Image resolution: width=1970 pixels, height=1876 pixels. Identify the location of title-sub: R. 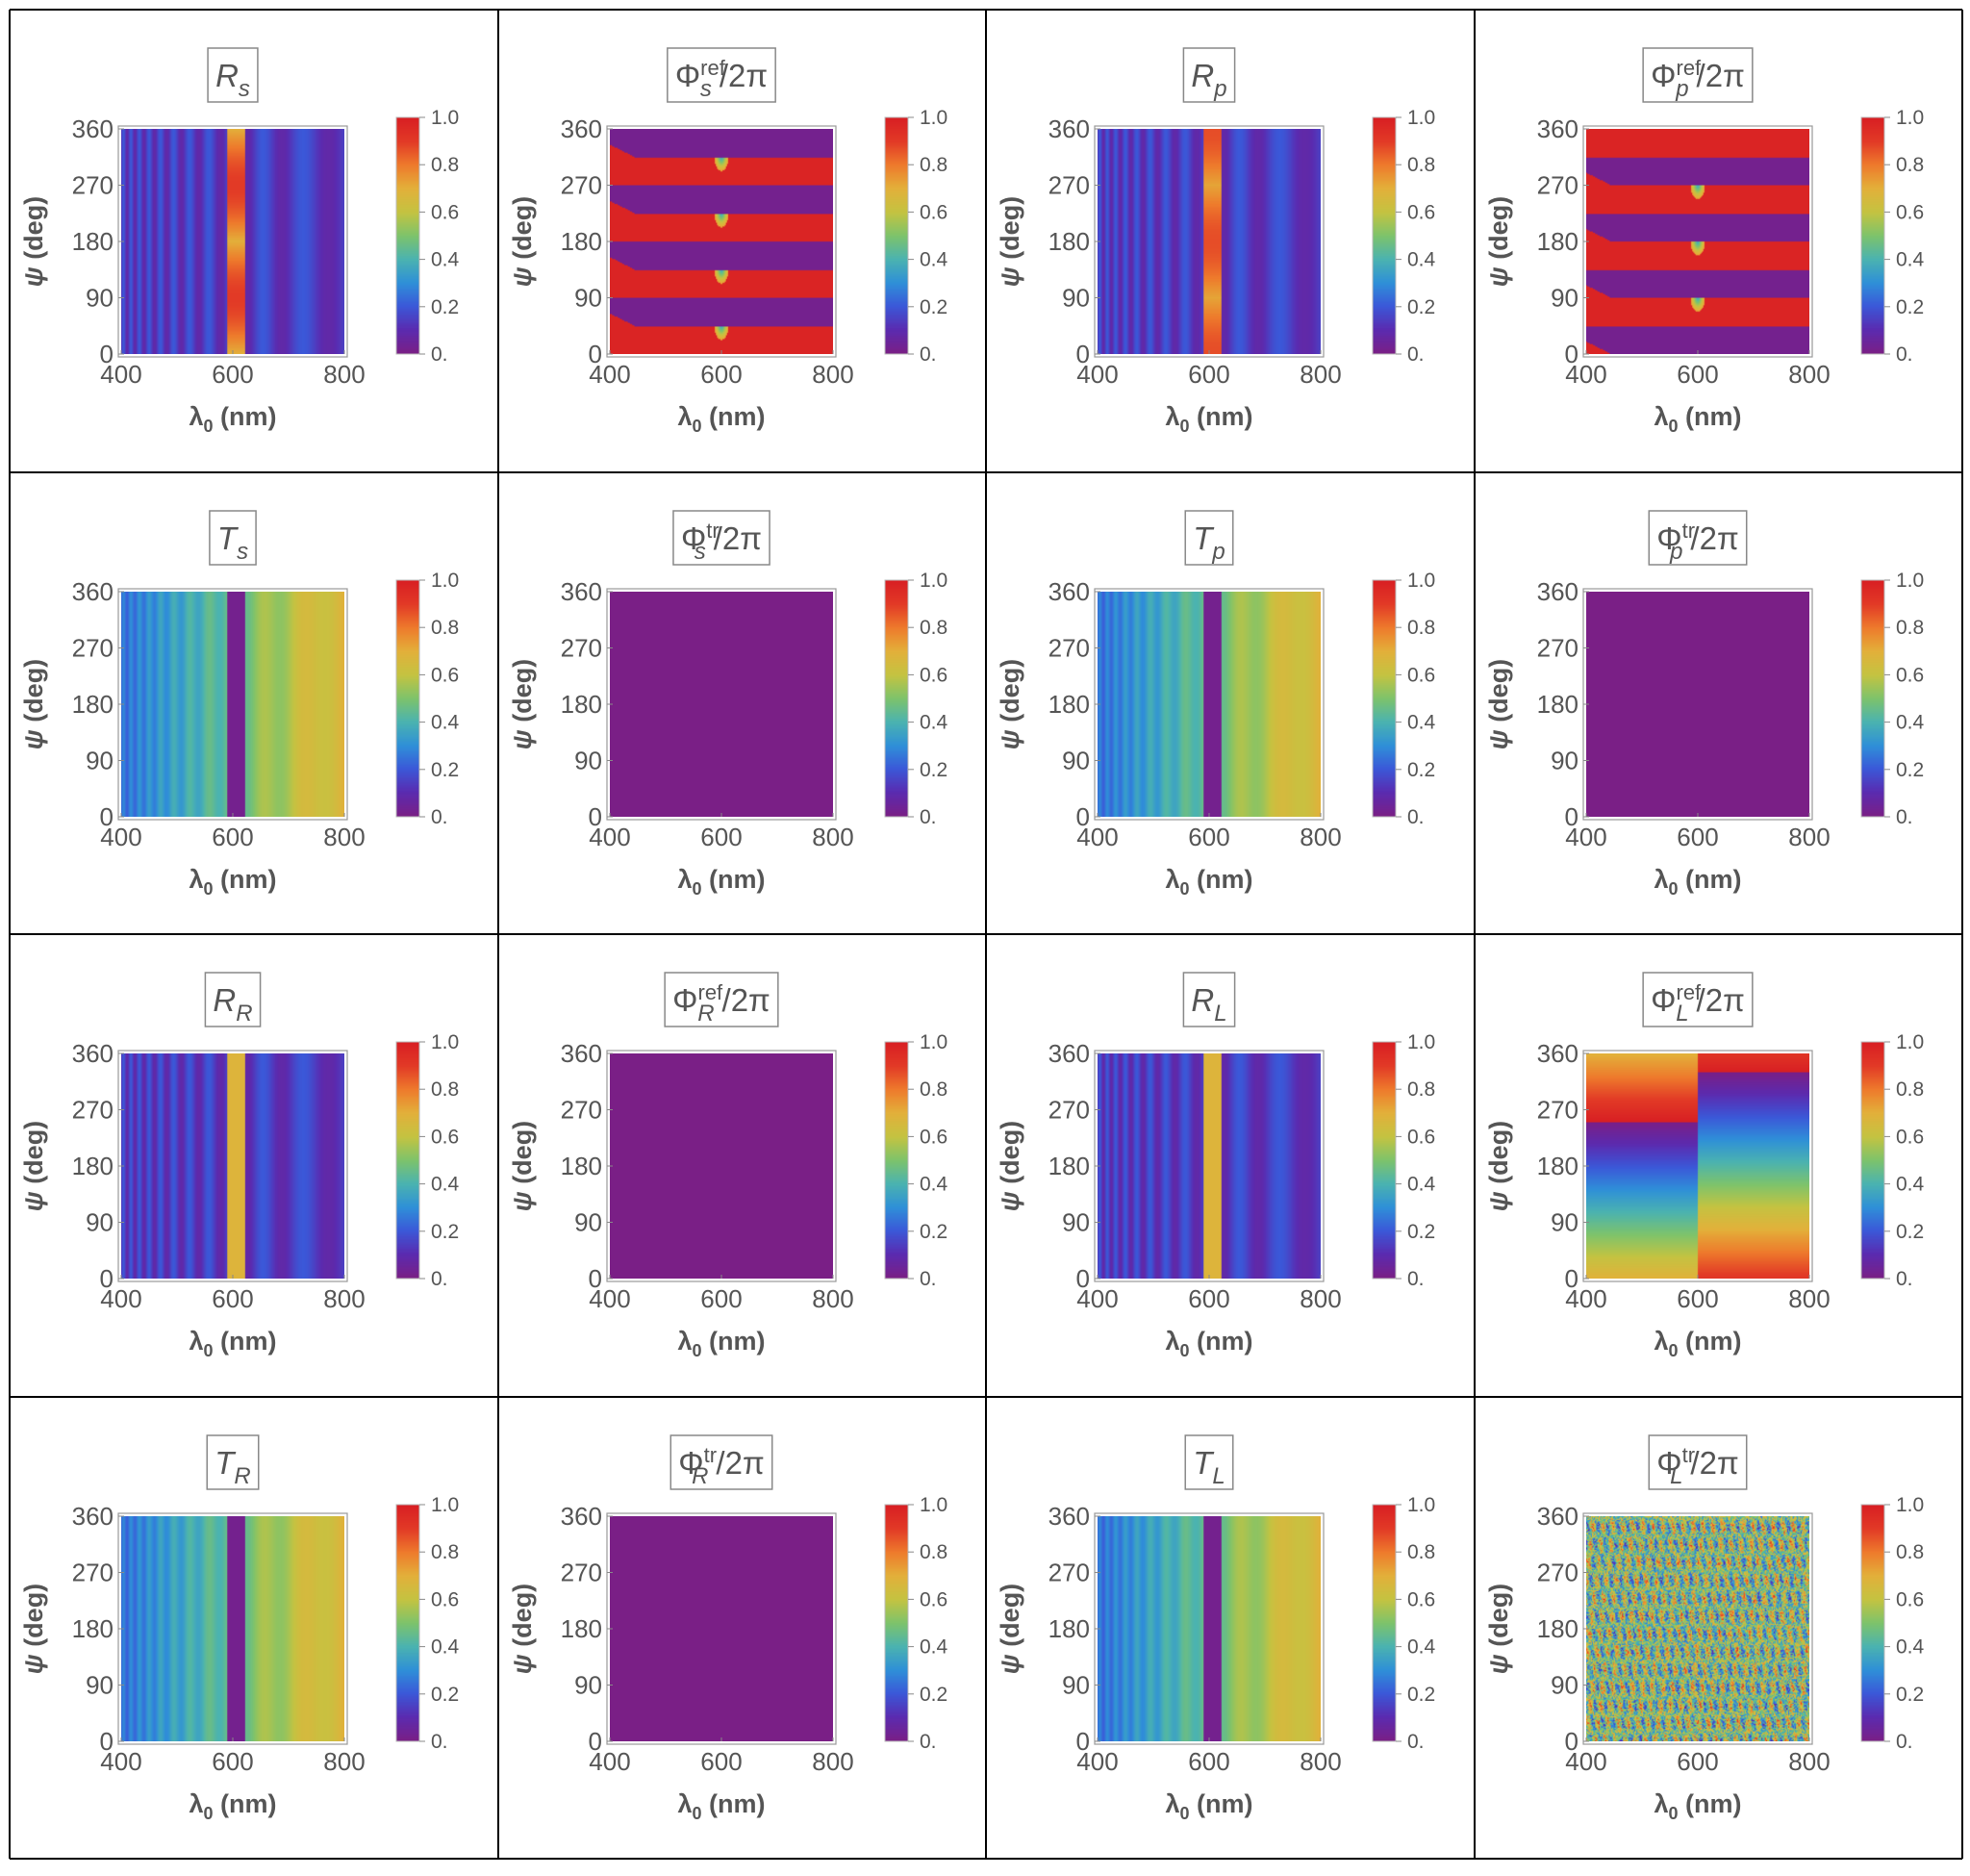
(706, 1014).